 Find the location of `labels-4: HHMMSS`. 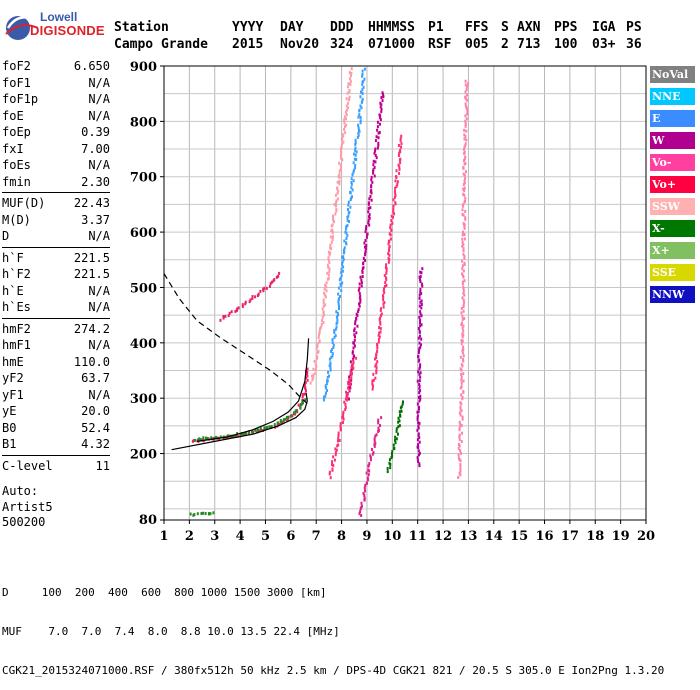

labels-4: HHMMSS is located at coordinates (391, 27).